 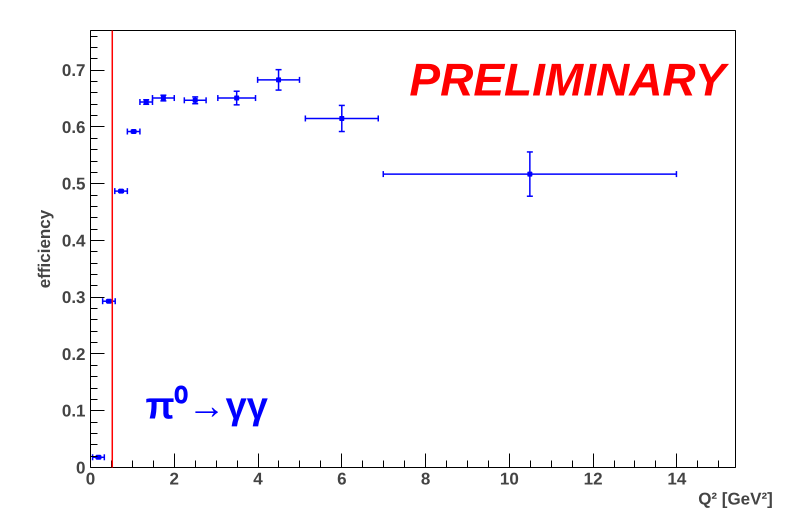 What do you see at coordinates (74, 70) in the screenshot?
I see `y-tick-label: 0.7` at bounding box center [74, 70].